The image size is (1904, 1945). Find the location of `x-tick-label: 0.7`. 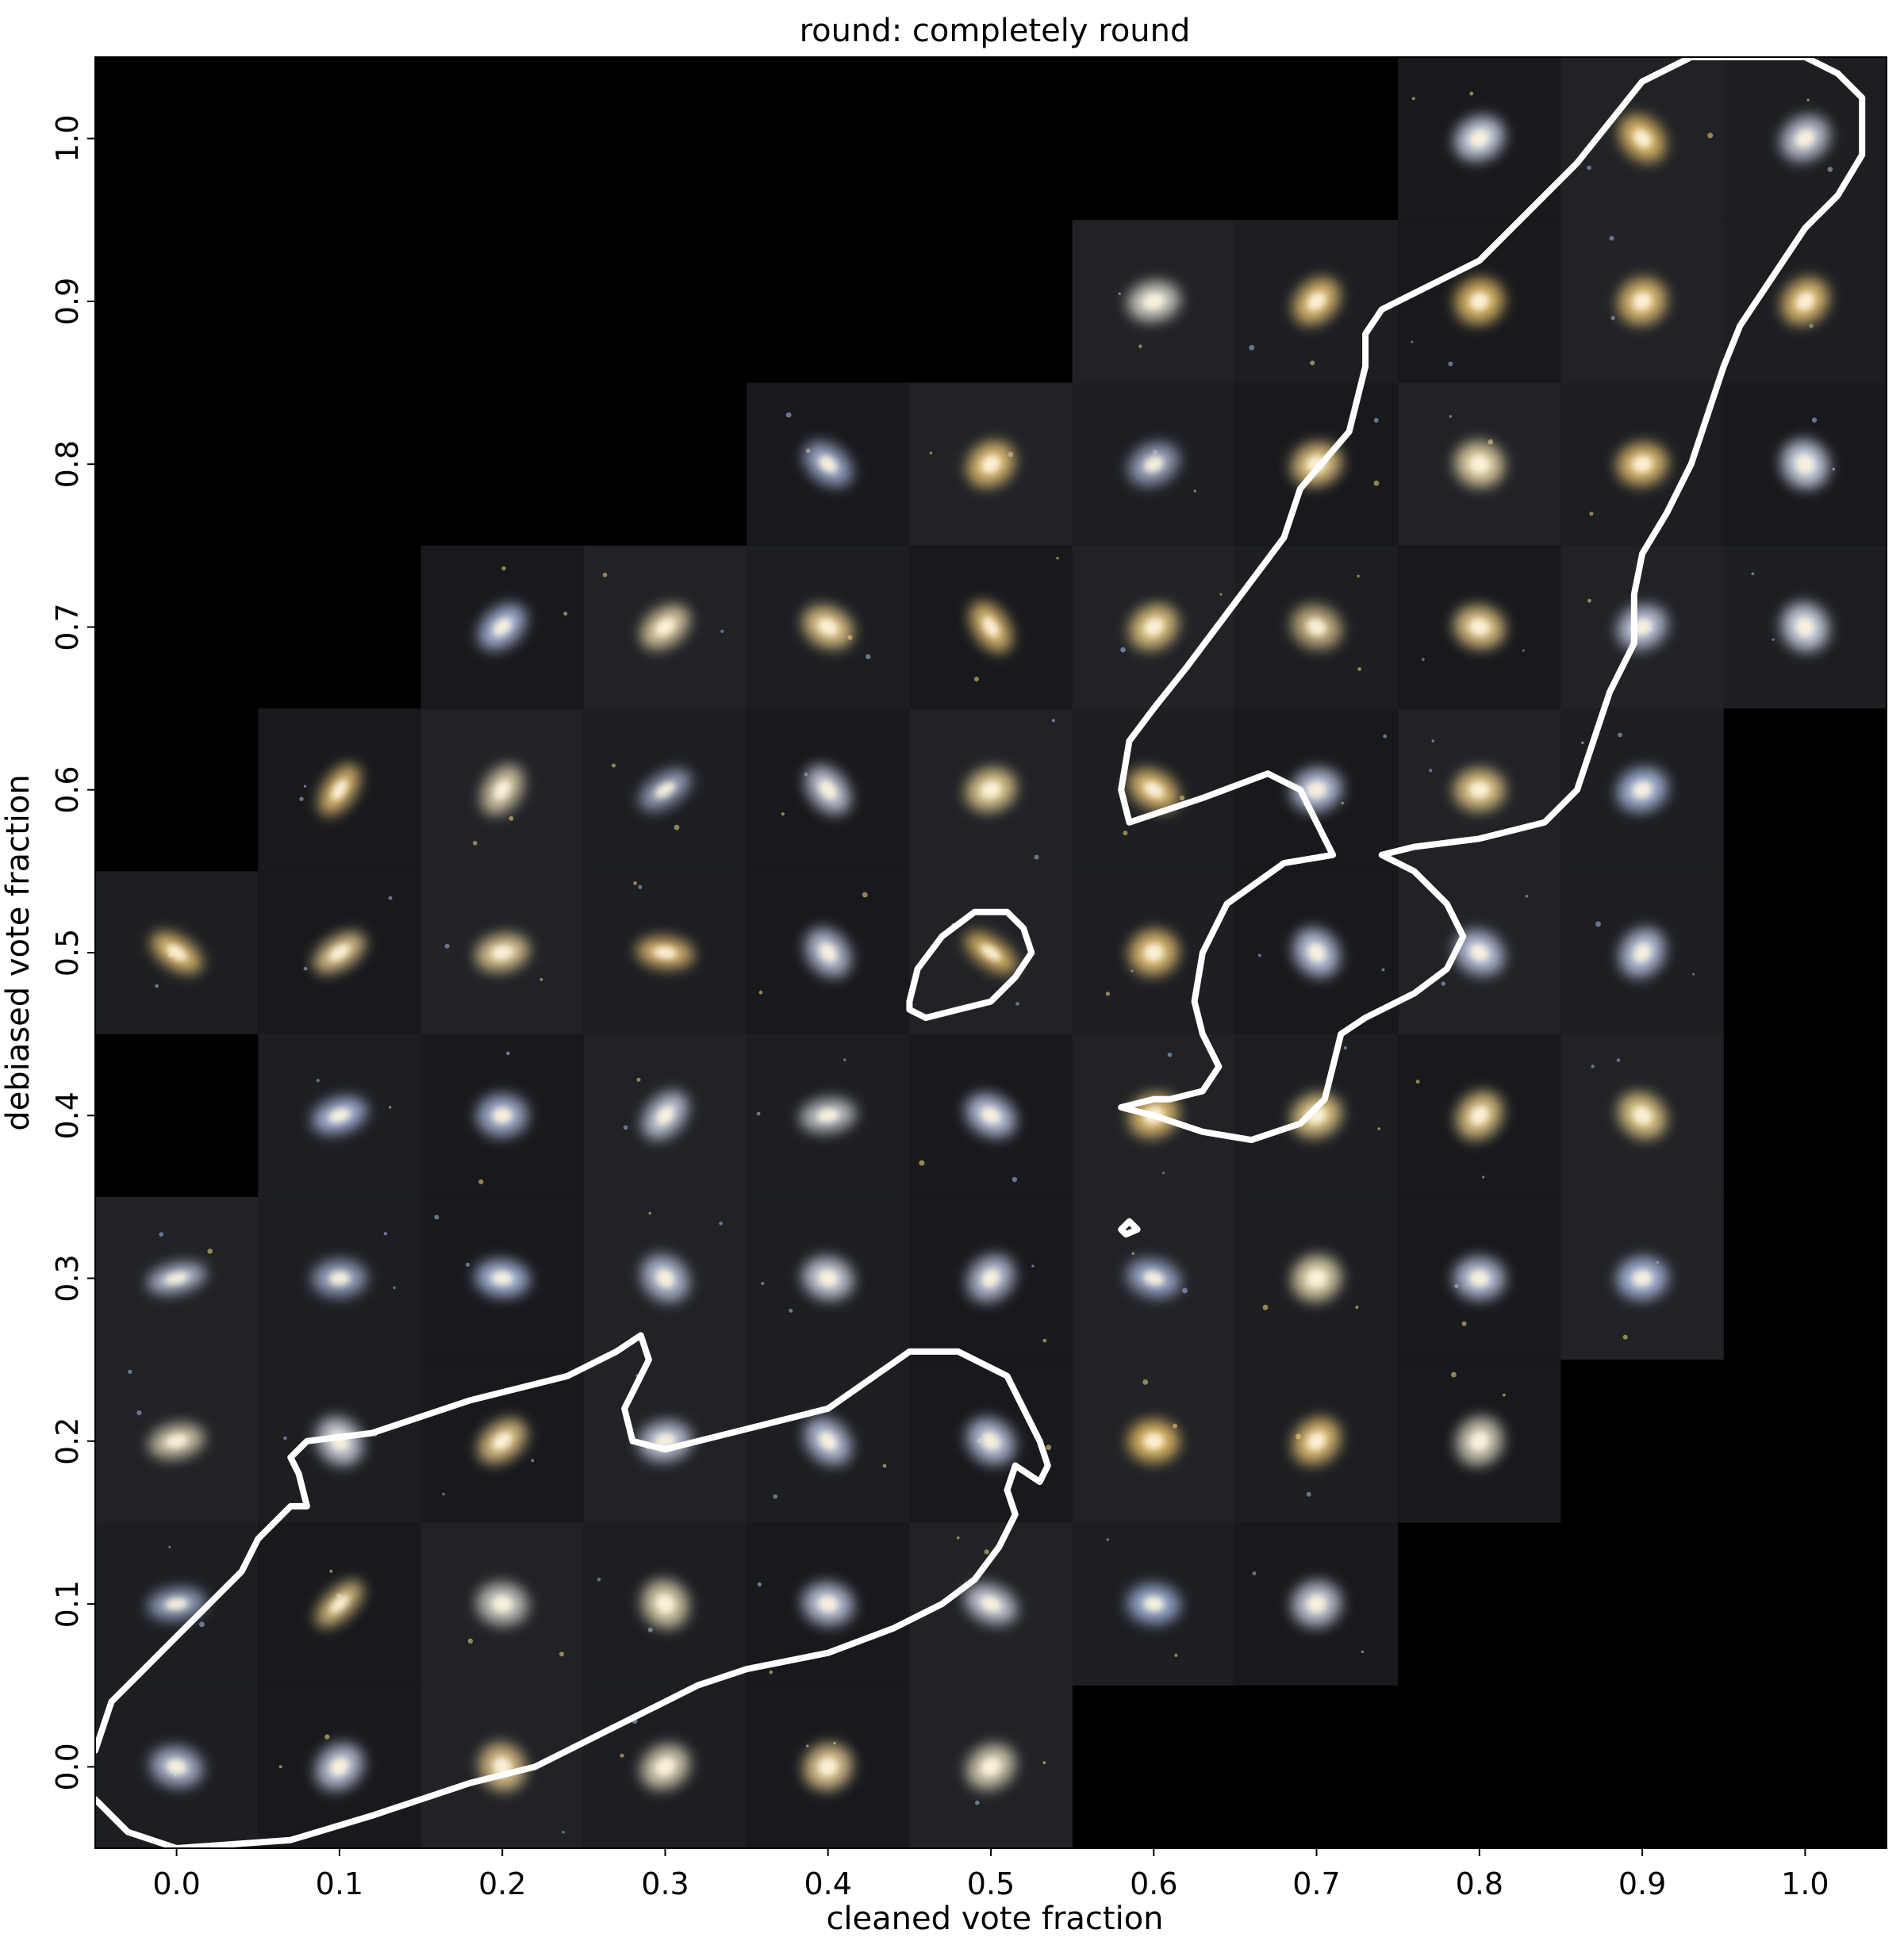

x-tick-label: 0.7 is located at coordinates (1316, 1883).